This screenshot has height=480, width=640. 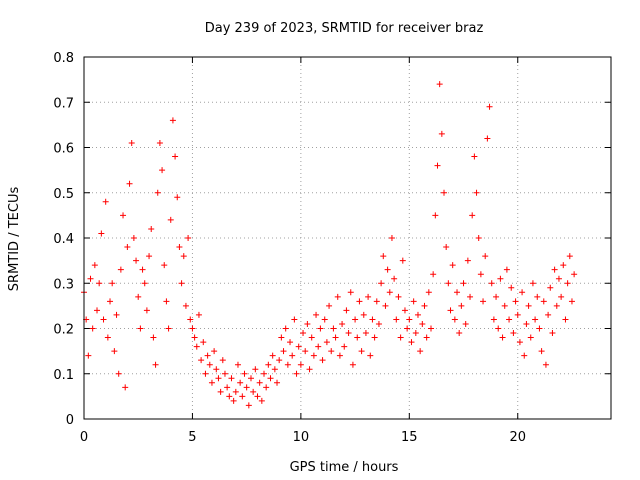 What do you see at coordinates (409, 437) in the screenshot?
I see `x-tick-label: 15` at bounding box center [409, 437].